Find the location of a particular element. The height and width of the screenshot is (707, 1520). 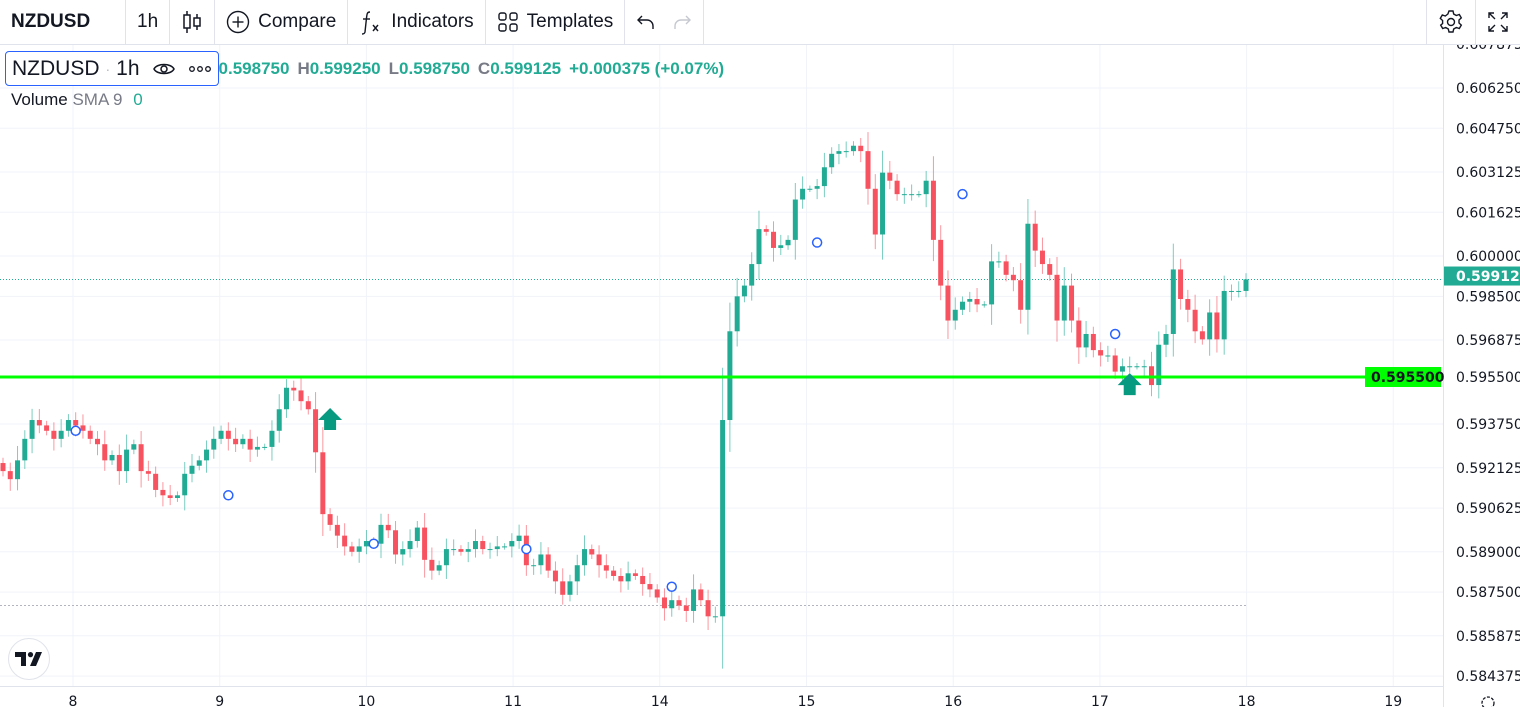

axis-settings-gear-icon is located at coordinates (1488, 701).